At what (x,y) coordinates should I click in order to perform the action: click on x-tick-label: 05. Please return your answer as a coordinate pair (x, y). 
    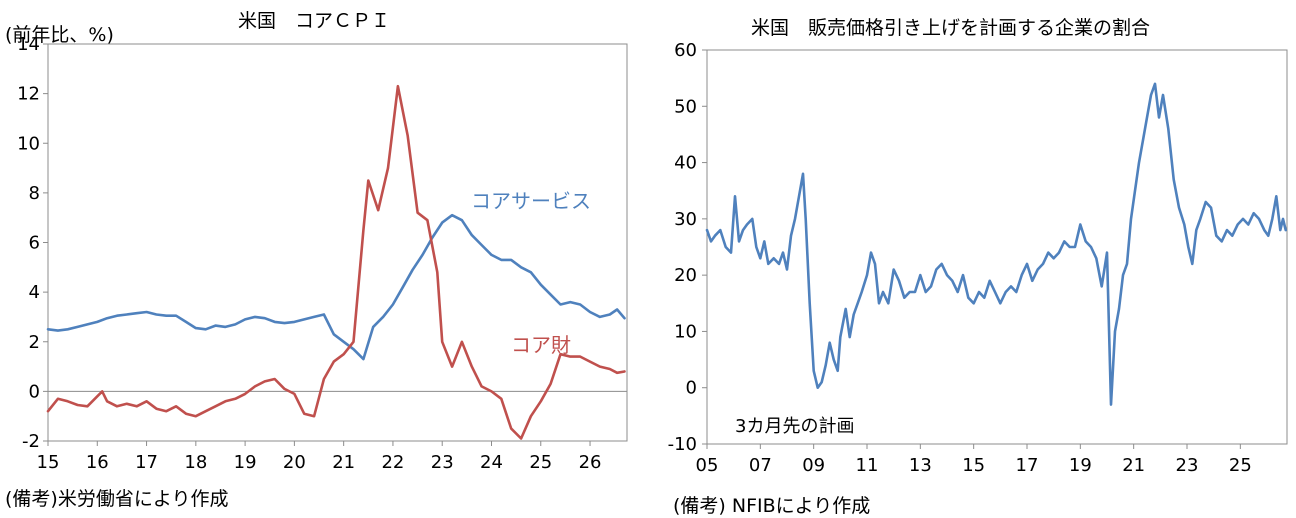
    Looking at the image, I should click on (707, 465).